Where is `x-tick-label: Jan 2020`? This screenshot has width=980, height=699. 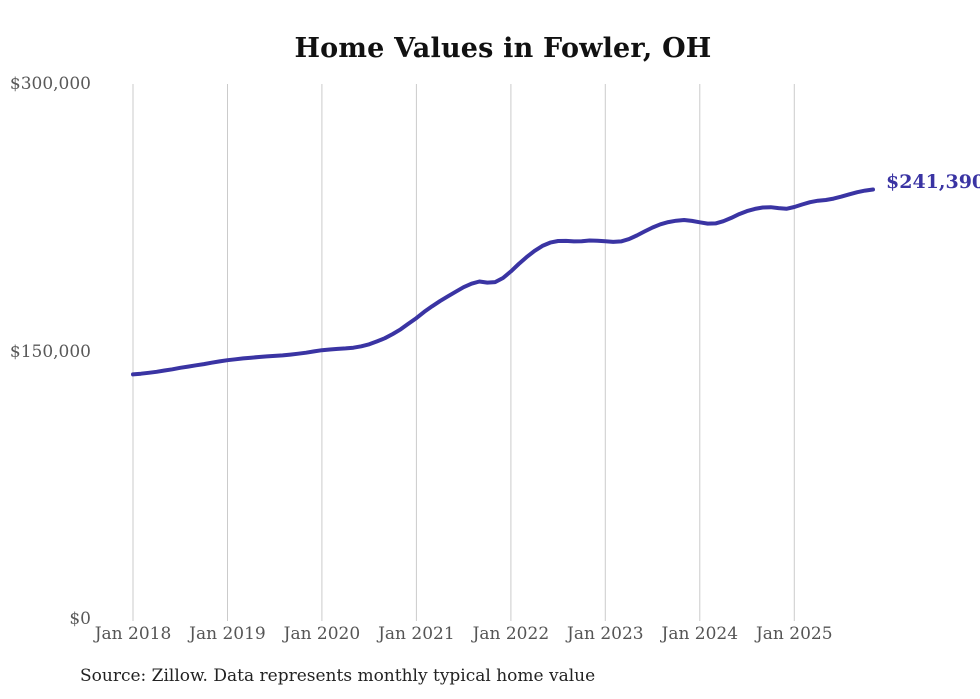
x-tick-label: Jan 2020 is located at coordinates (322, 634).